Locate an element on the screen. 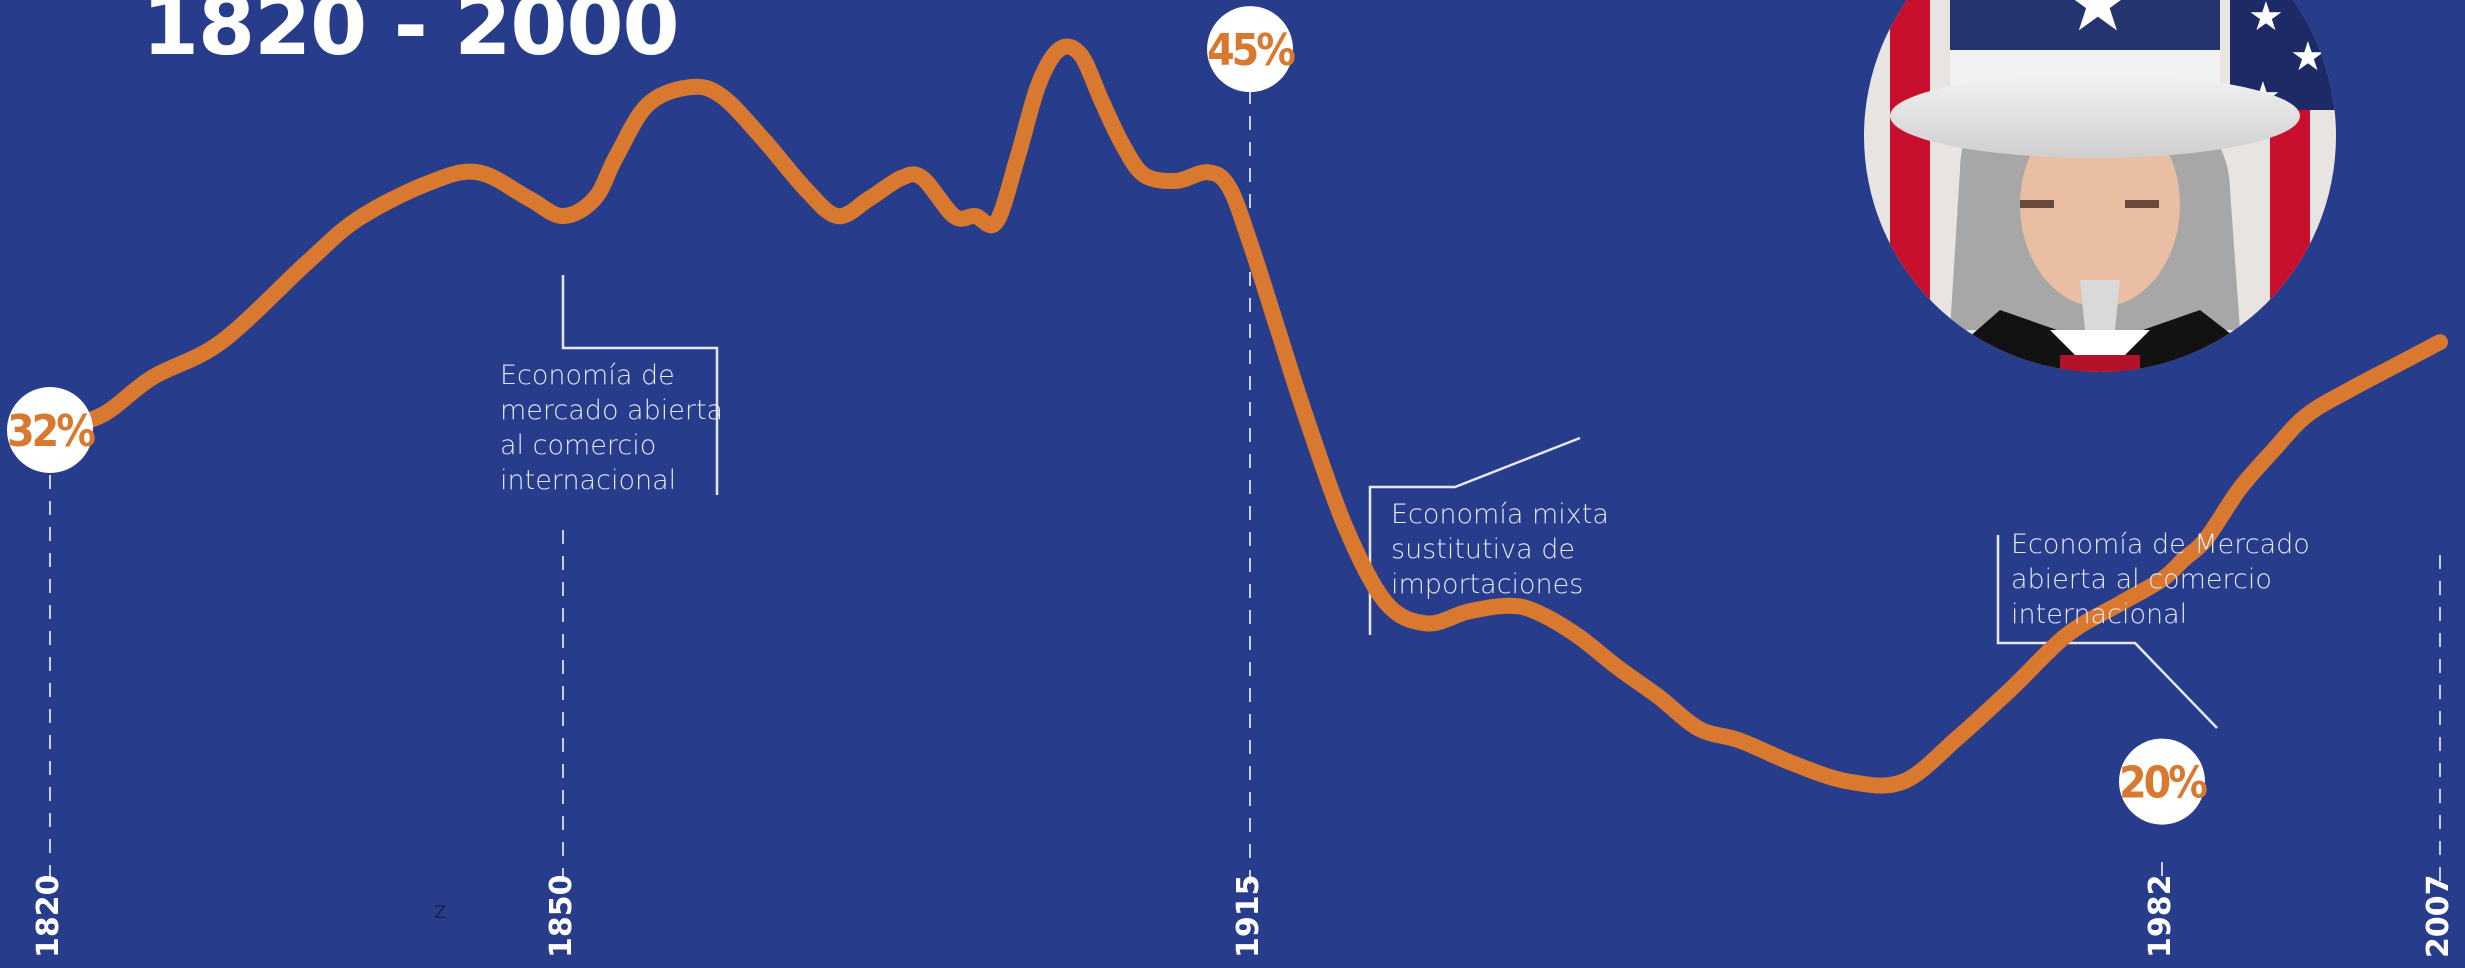  badge-label: 45% is located at coordinates (1251, 50).